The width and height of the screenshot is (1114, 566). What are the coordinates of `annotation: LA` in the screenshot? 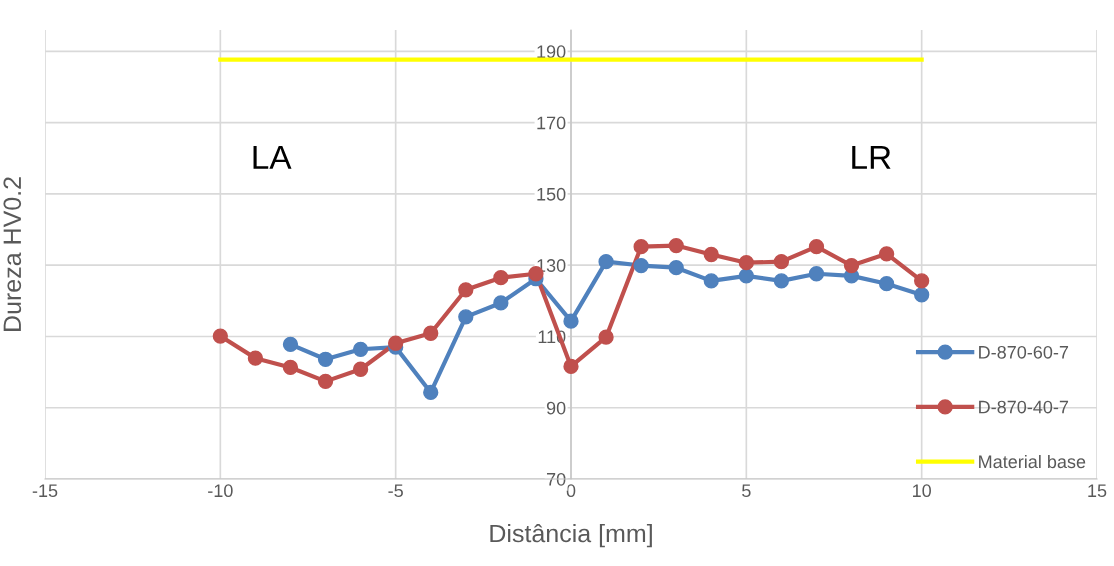 It's located at (272, 157).